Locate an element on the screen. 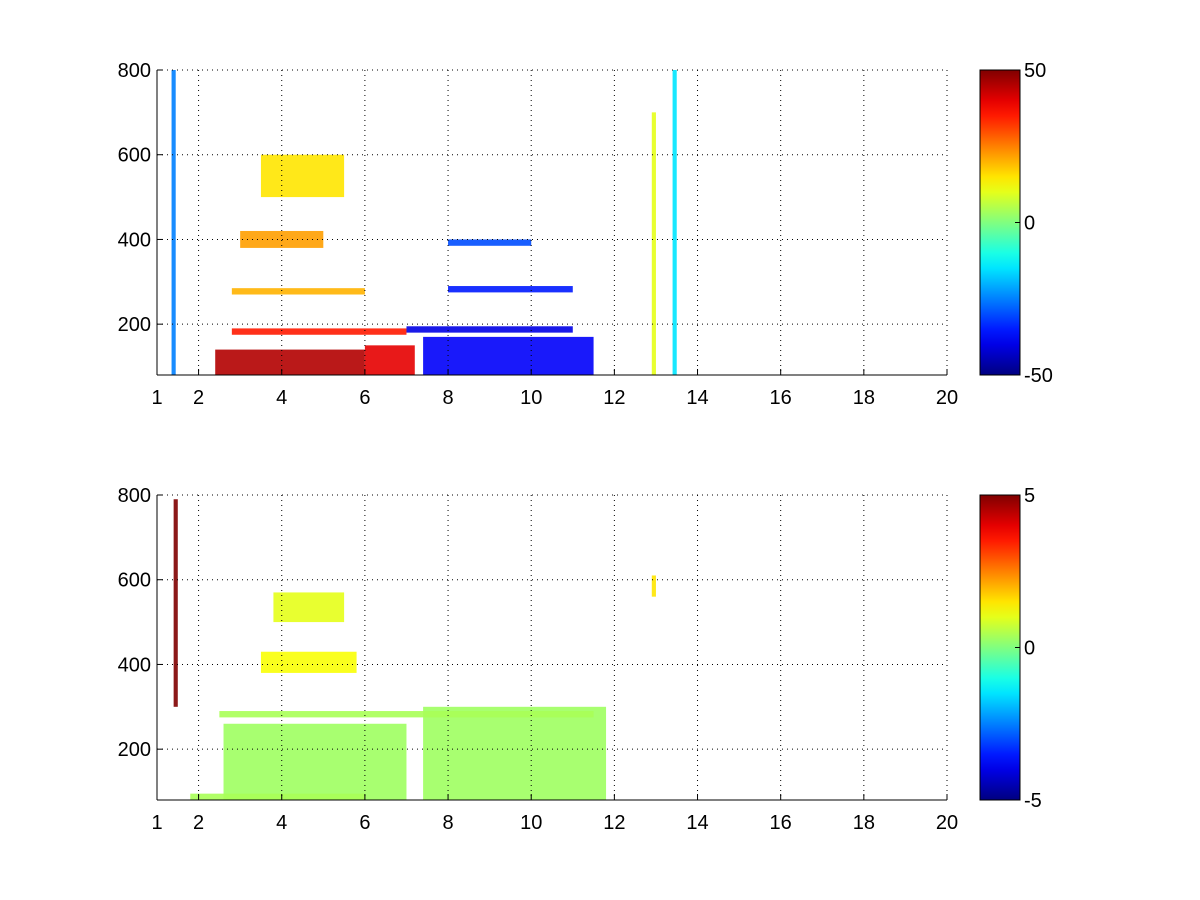 This screenshot has width=1200, height=900. colorbar-tick-label: -5 is located at coordinates (1033, 801).